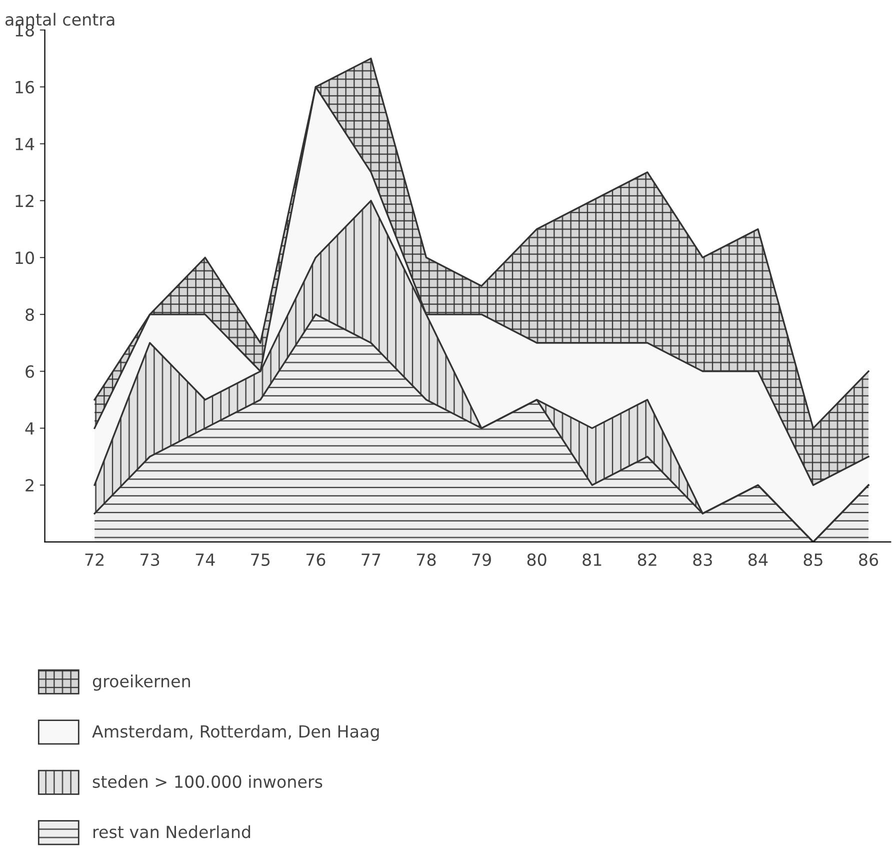 The image size is (896, 857). I want to click on x-tick-label: 80, so click(536, 559).